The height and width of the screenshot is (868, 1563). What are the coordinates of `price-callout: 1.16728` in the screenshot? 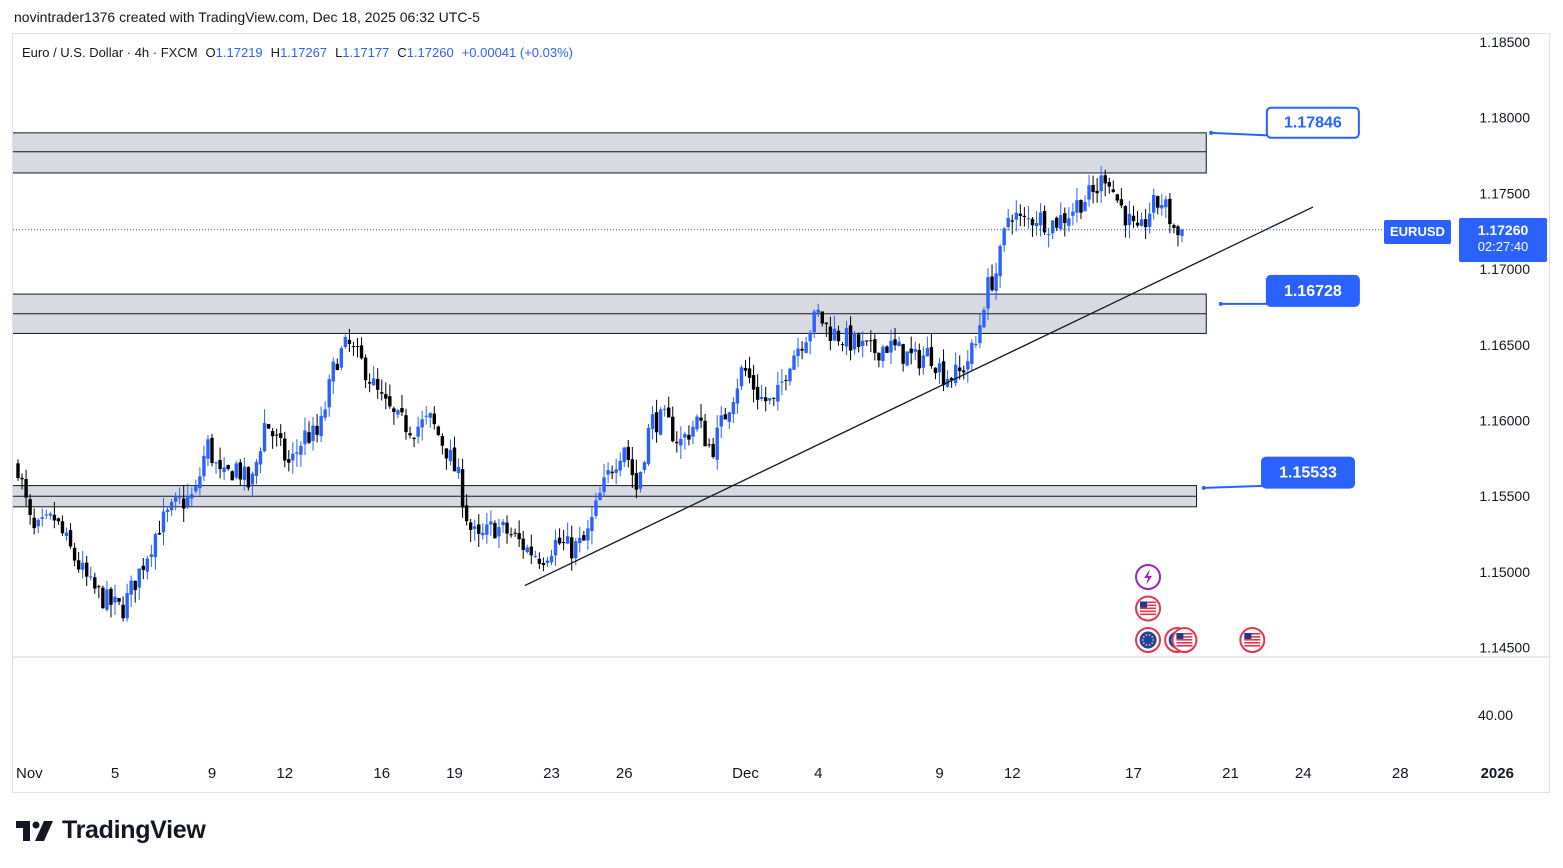 It's located at (1289, 290).